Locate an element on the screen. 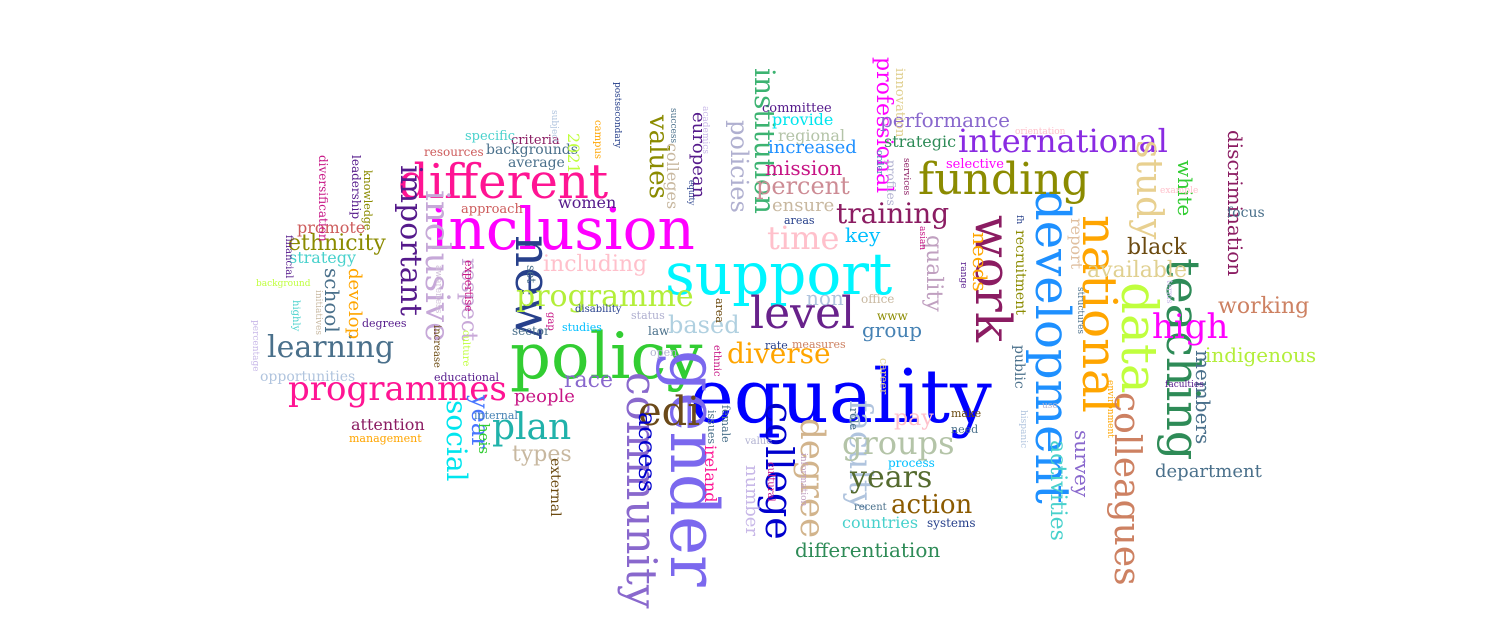 Image resolution: width=1489 pixels, height=633 pixels. word-career: career is located at coordinates (883, 376).